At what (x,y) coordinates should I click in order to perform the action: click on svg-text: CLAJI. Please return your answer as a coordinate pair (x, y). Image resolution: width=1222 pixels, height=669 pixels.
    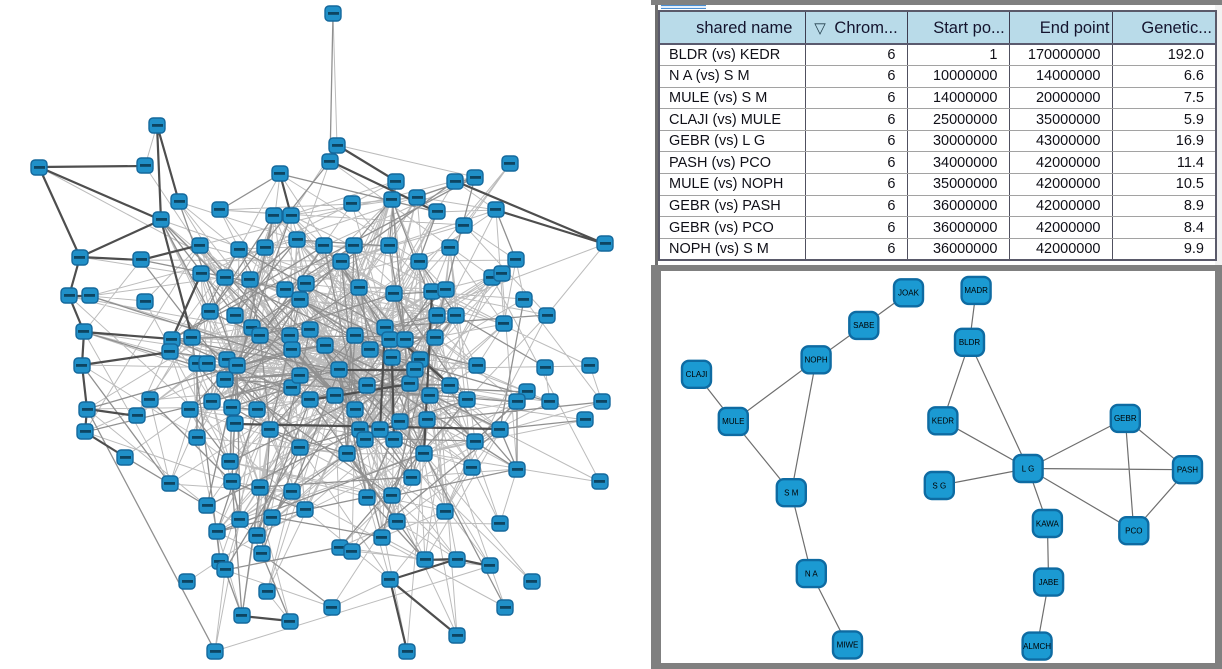
    Looking at the image, I should click on (697, 374).